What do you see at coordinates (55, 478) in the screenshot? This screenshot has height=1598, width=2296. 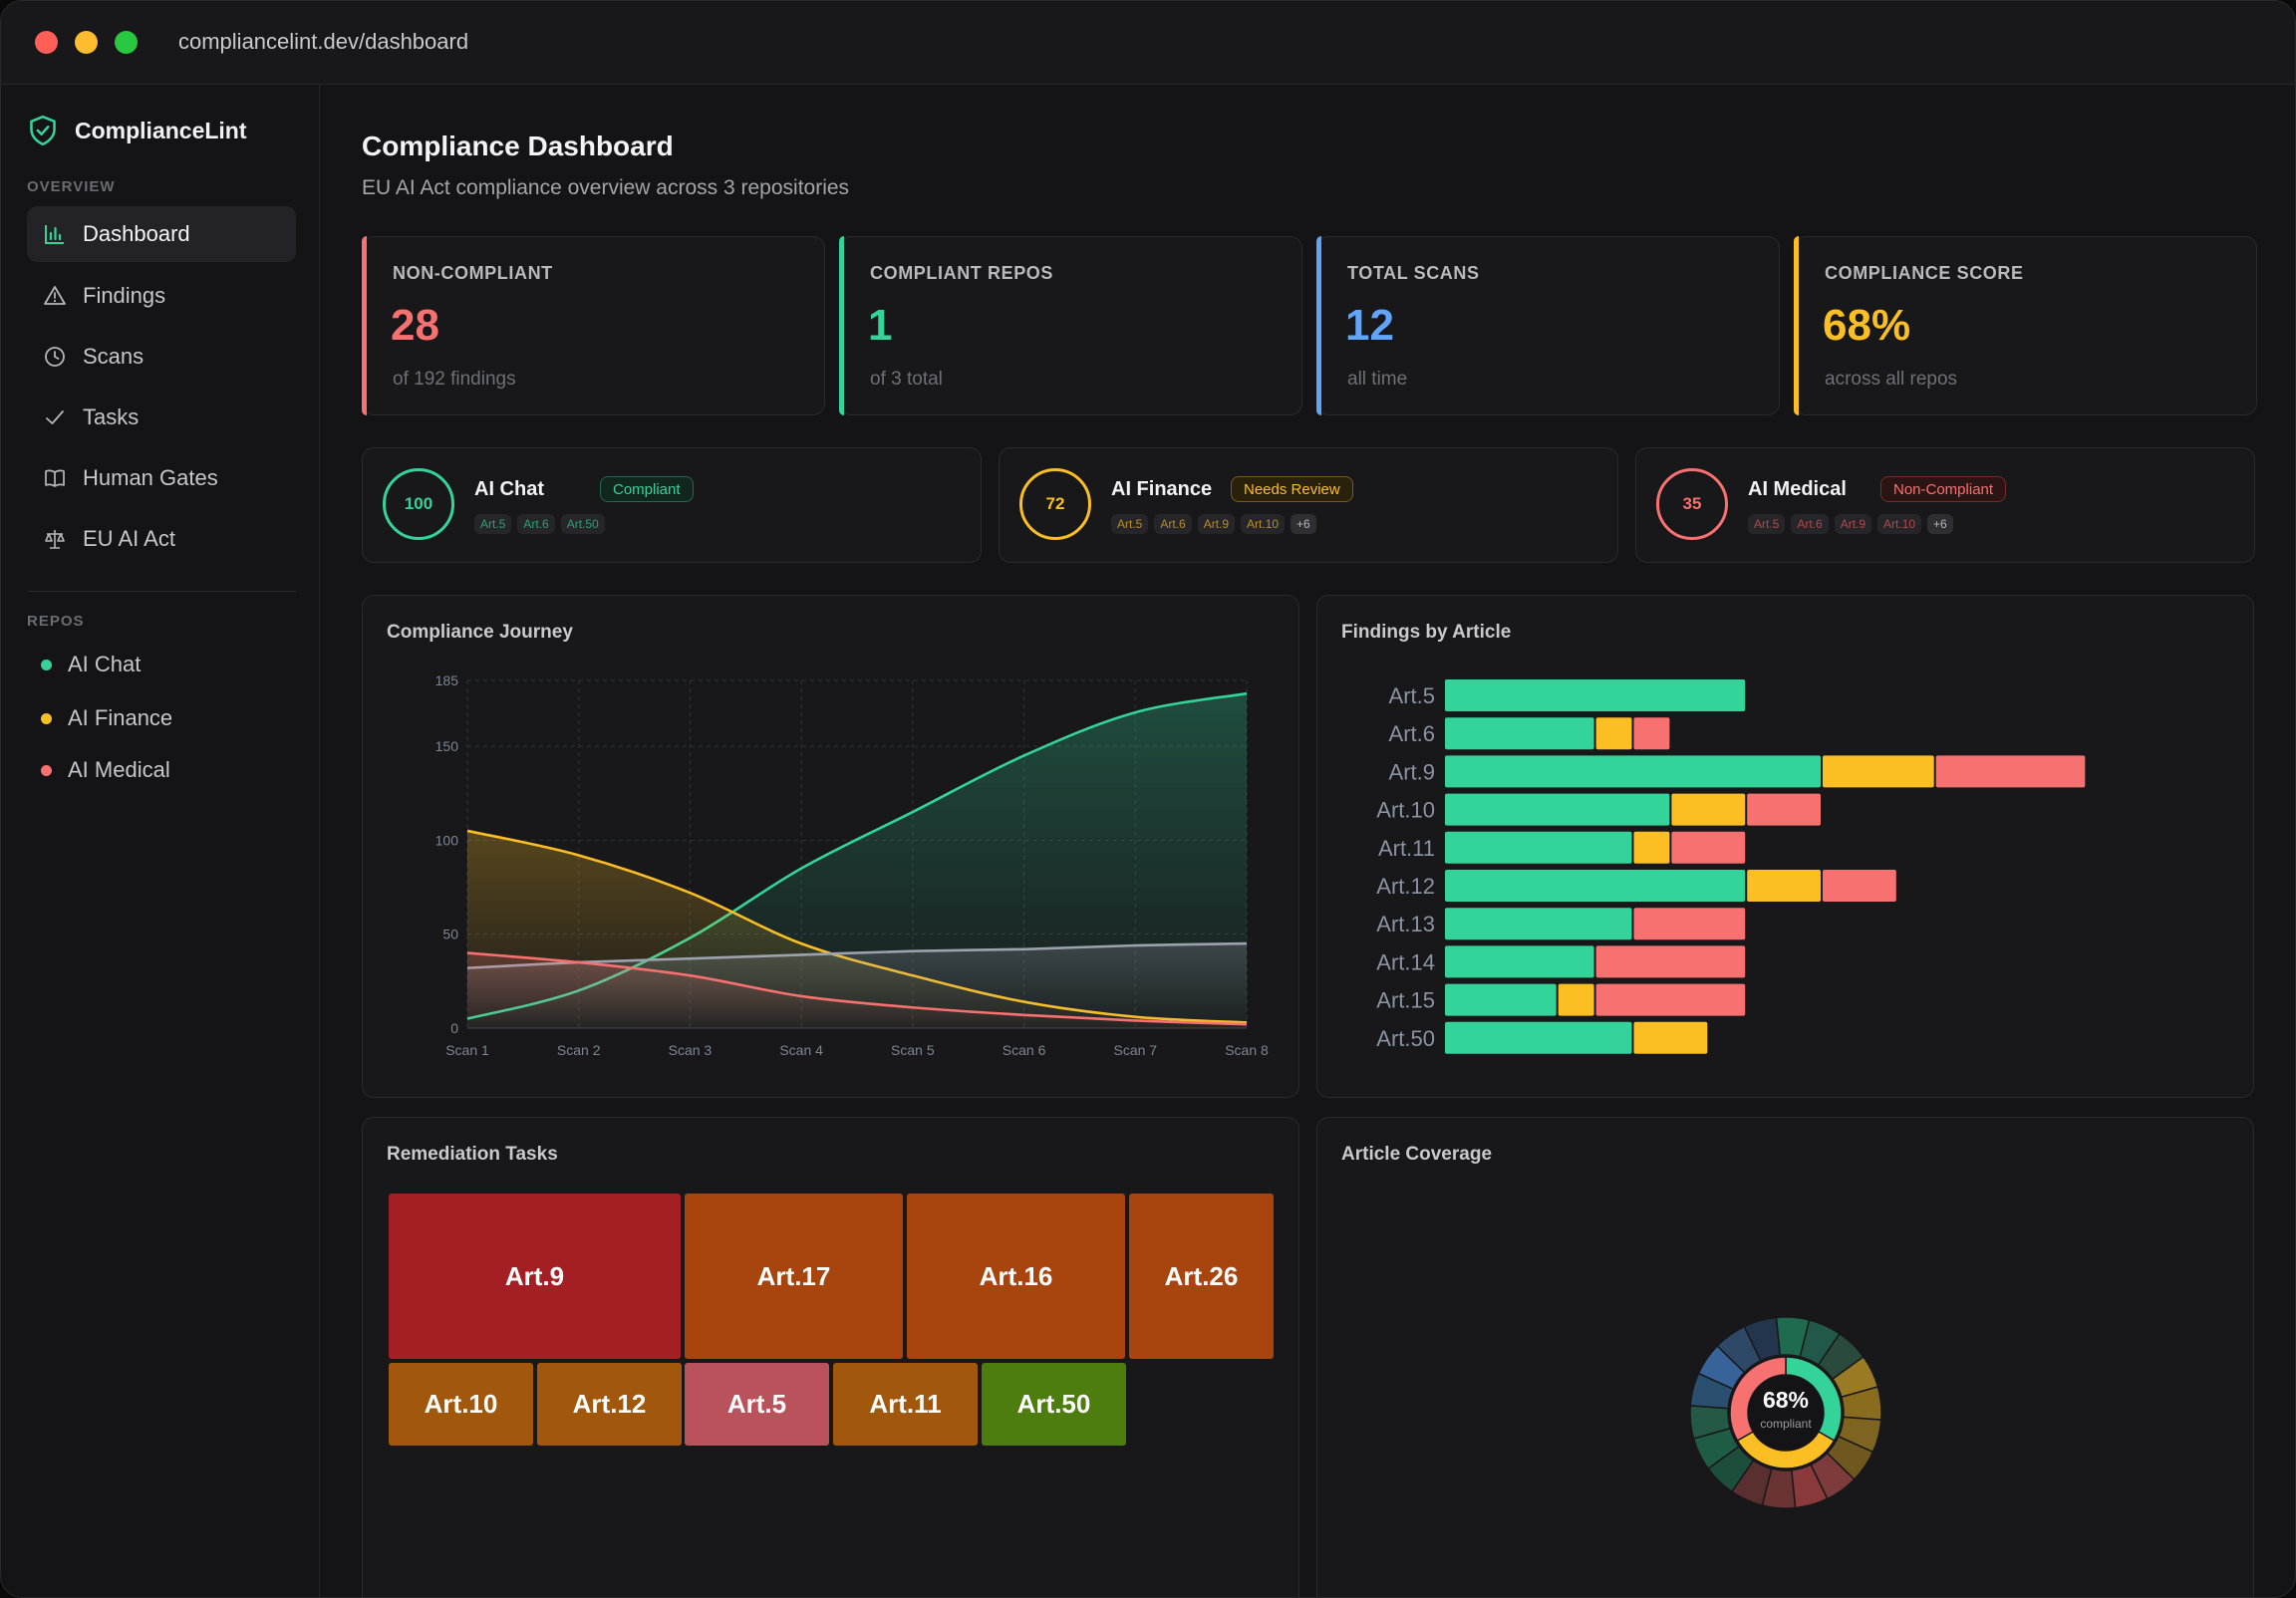 I see `book-icon` at bounding box center [55, 478].